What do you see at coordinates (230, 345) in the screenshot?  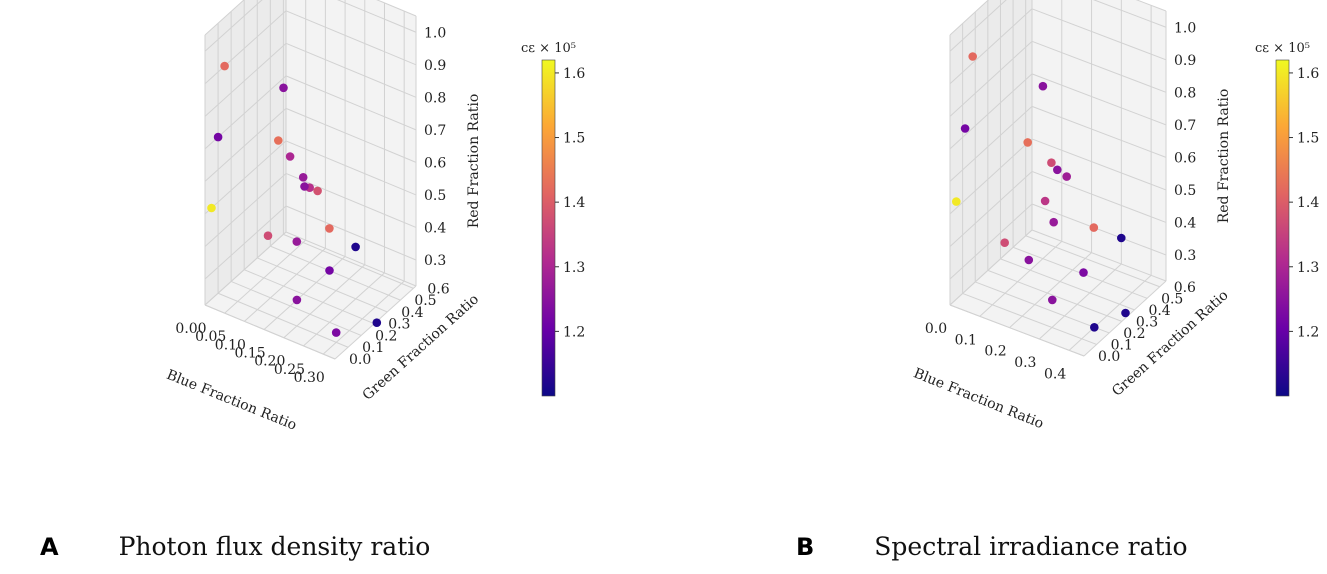 I see `tick-blue: 0.10` at bounding box center [230, 345].